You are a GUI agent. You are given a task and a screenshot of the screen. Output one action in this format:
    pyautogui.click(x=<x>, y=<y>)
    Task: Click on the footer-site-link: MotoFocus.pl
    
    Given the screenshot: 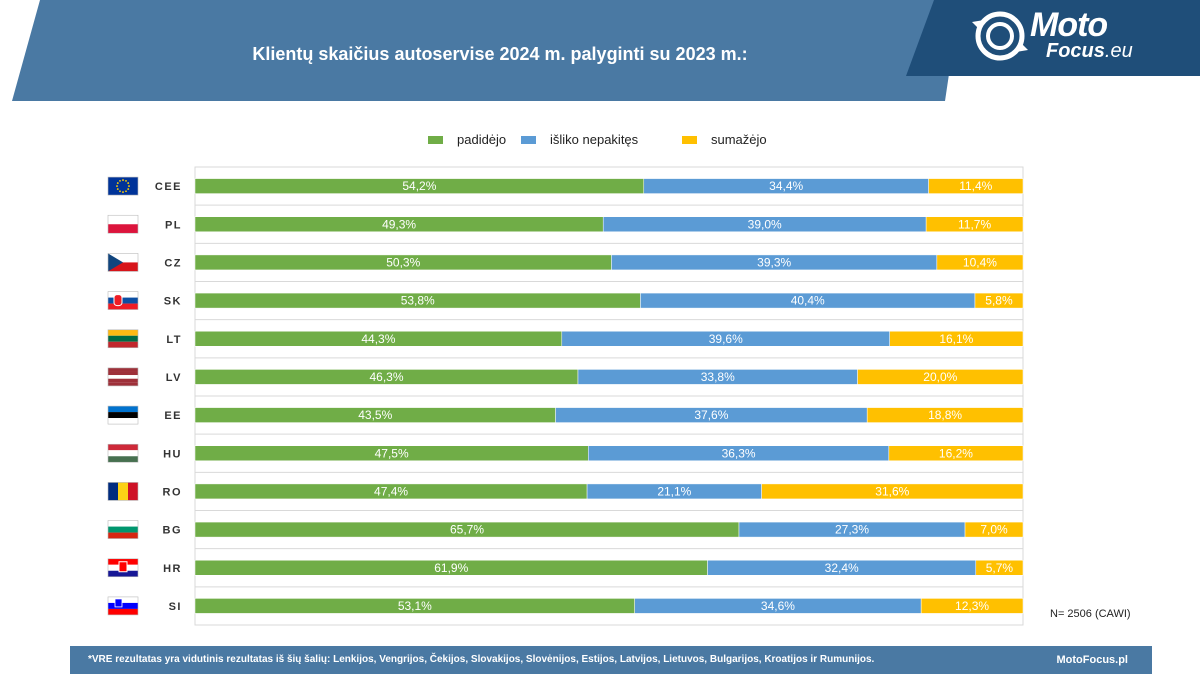 What is the action you would take?
    pyautogui.click(x=1092, y=660)
    